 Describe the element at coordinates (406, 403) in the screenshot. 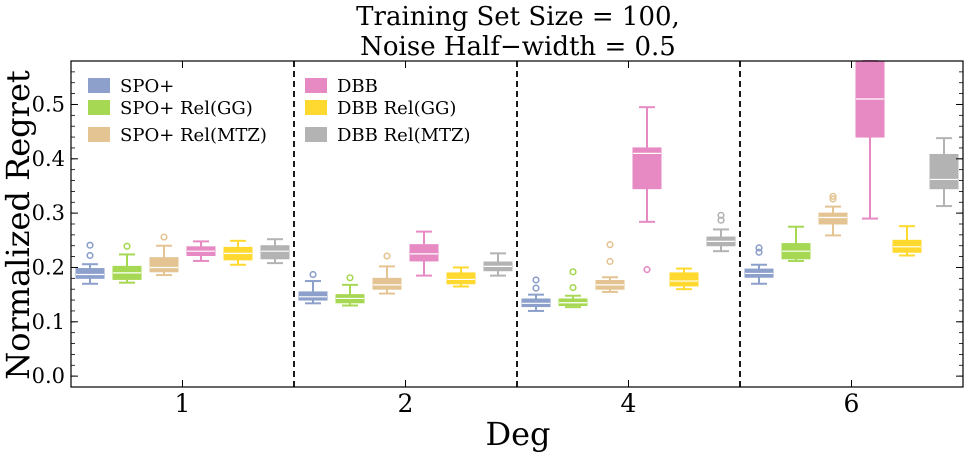

I see `x-tick-label: 2` at that location.